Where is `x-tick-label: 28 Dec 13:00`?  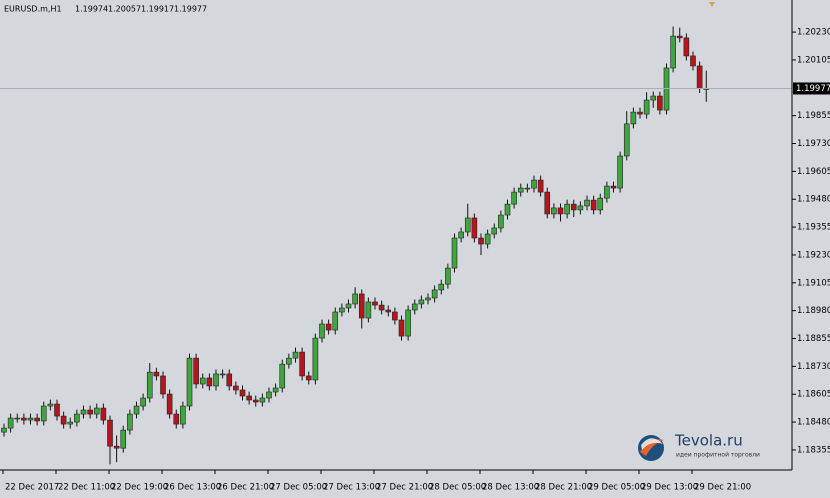
x-tick-label: 28 Dec 13:00 is located at coordinates (510, 488).